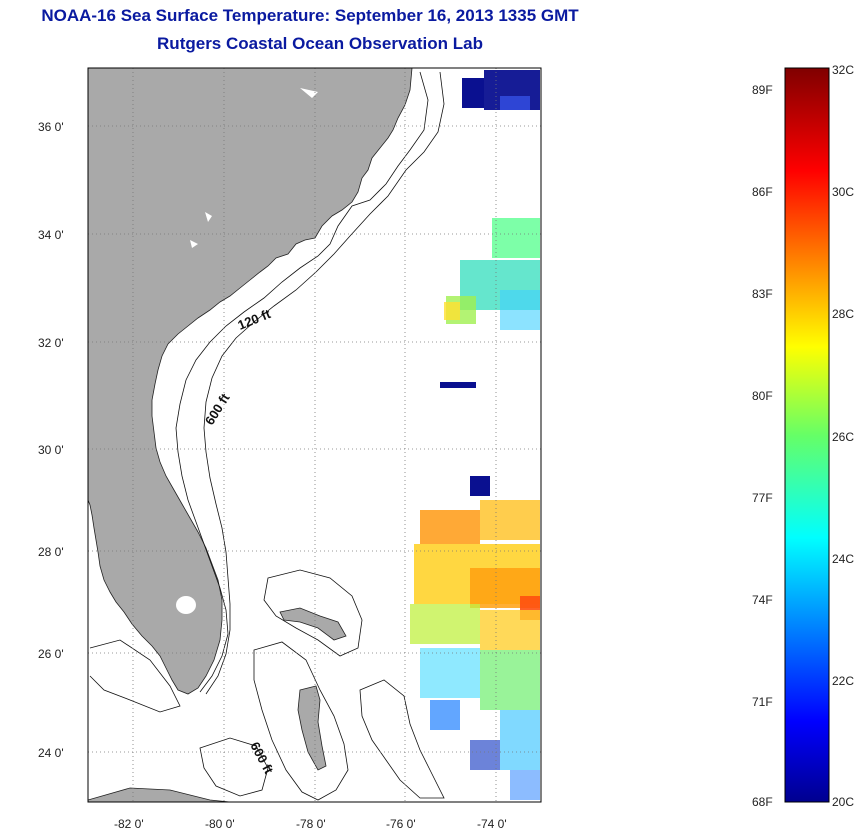  What do you see at coordinates (843, 559) in the screenshot?
I see `colorbar-tick-c: 24C` at bounding box center [843, 559].